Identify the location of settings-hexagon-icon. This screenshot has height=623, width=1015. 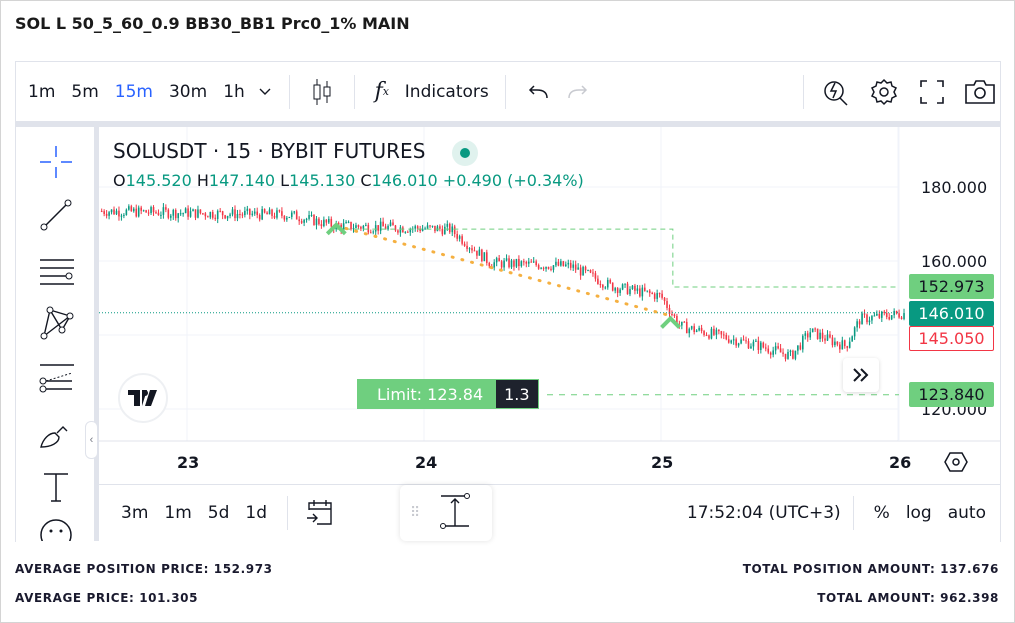
(956, 464).